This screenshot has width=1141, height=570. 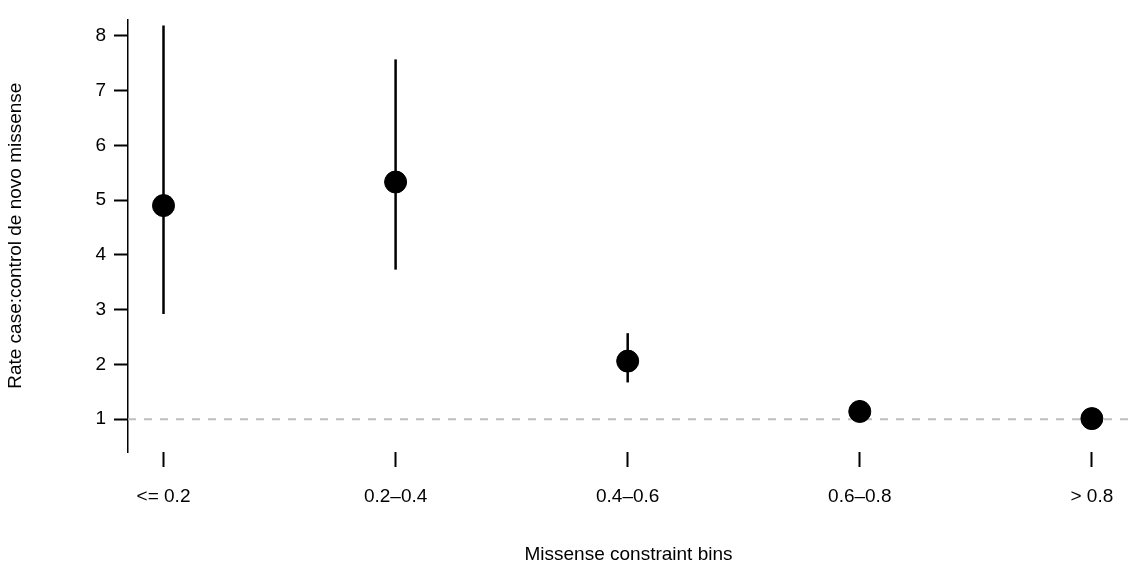 What do you see at coordinates (628, 553) in the screenshot?
I see `x-axis-title: Missense constraint bins` at bounding box center [628, 553].